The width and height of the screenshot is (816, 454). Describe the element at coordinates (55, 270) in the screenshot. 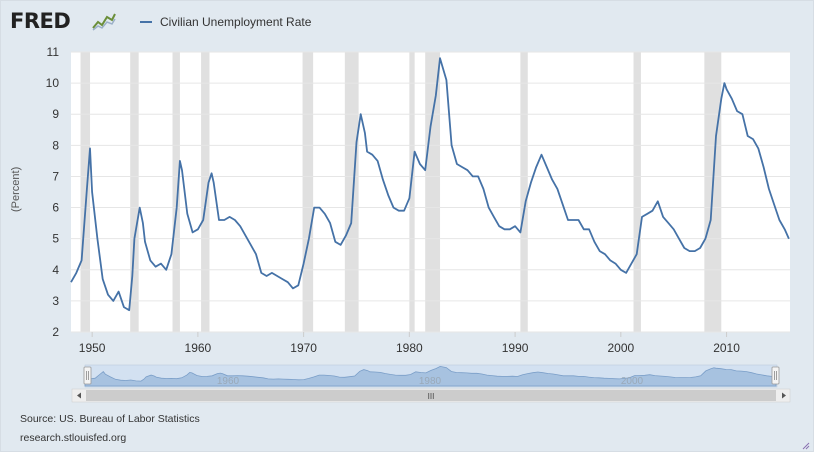

I see `y-tick-label: 4` at that location.